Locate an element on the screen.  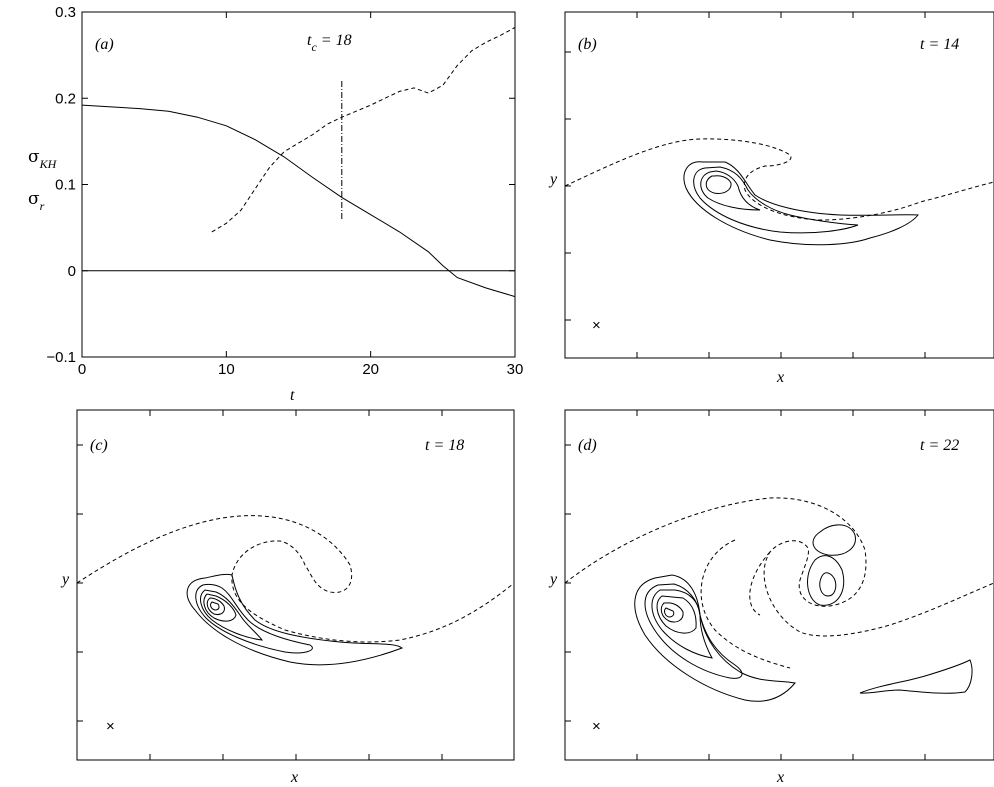
x-tick-label-1: 10 is located at coordinates (226, 369).